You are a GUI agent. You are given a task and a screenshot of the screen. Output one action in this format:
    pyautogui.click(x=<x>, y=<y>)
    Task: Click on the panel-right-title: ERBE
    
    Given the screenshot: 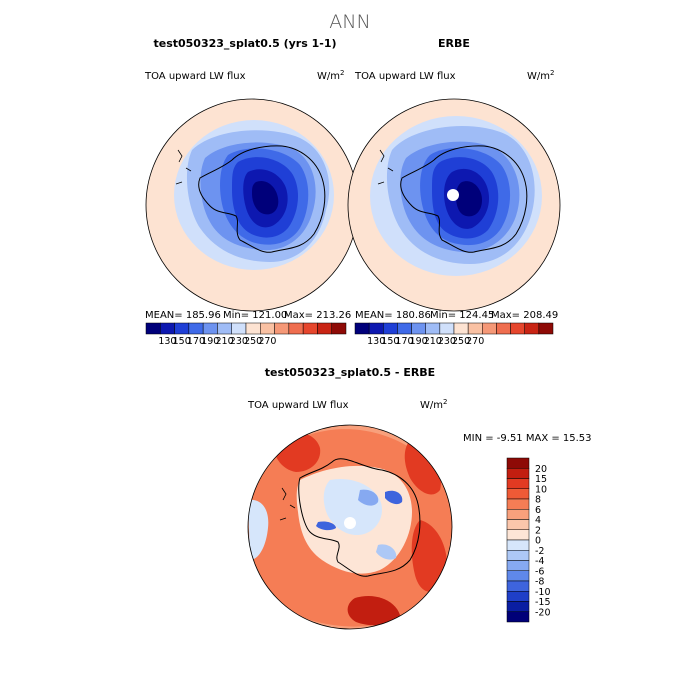 What is the action you would take?
    pyautogui.click(x=454, y=43)
    